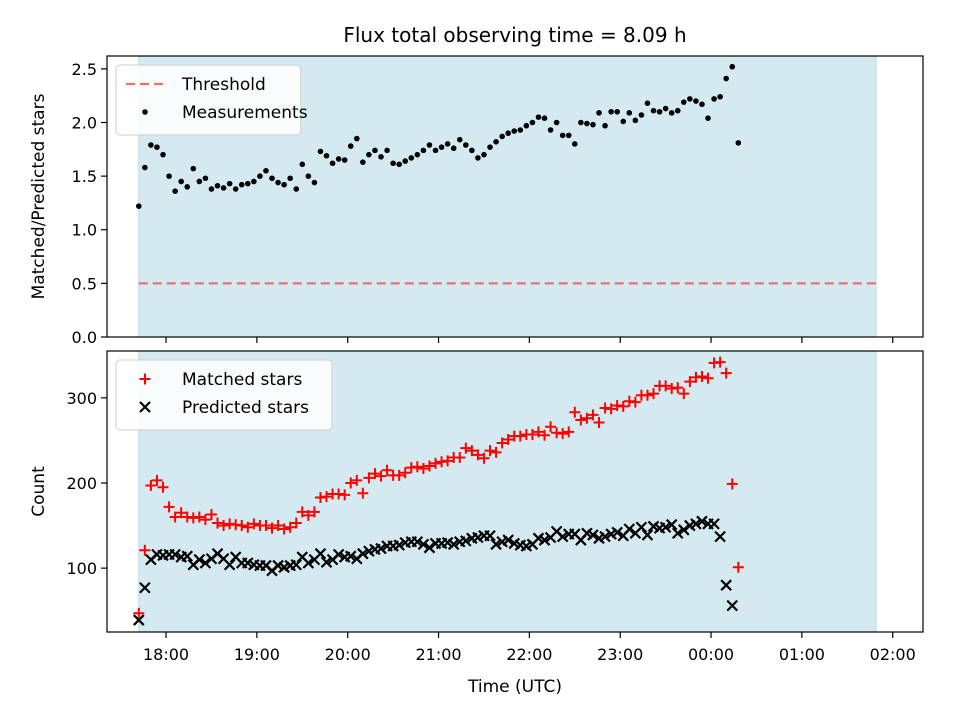  Describe the element at coordinates (224, 395) in the screenshot. I see `legend: Matched stars Predicted stars` at that location.